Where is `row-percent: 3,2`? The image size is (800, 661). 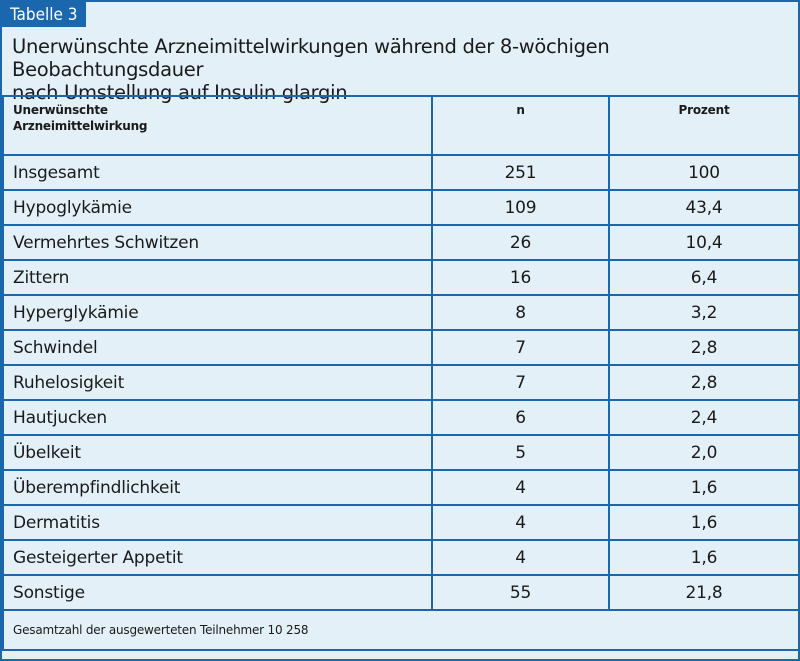
row-percent: 3,2 is located at coordinates (704, 312).